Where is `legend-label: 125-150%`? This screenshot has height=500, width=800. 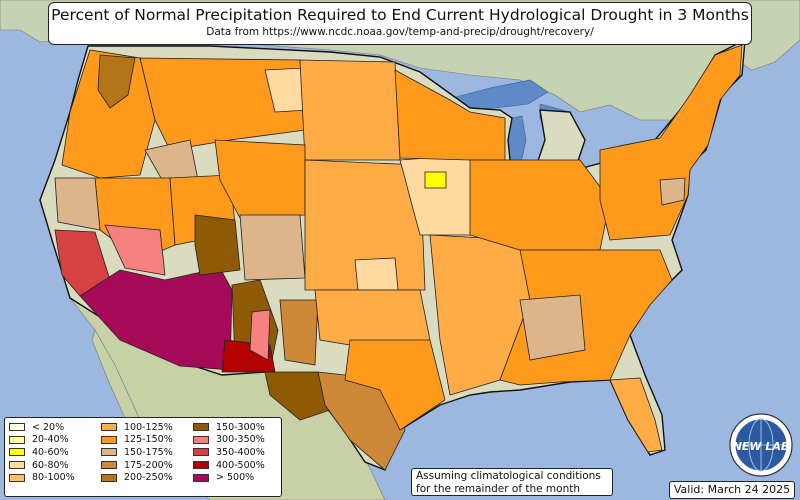 legend-label: 125-150% is located at coordinates (148, 440).